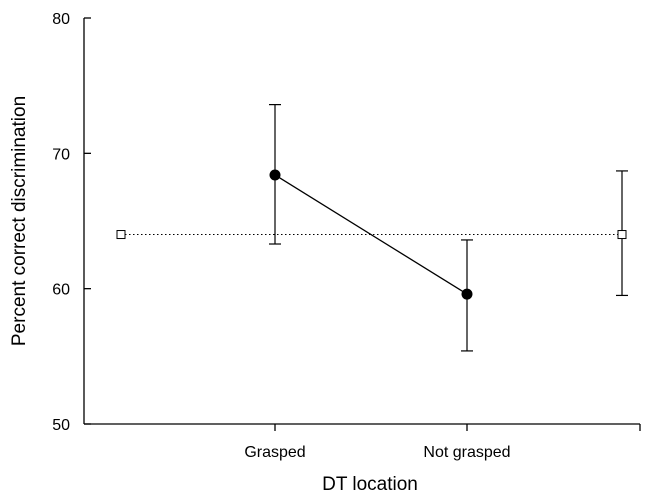 This screenshot has height=501, width=653. I want to click on y-tick-label: 60, so click(61, 290).